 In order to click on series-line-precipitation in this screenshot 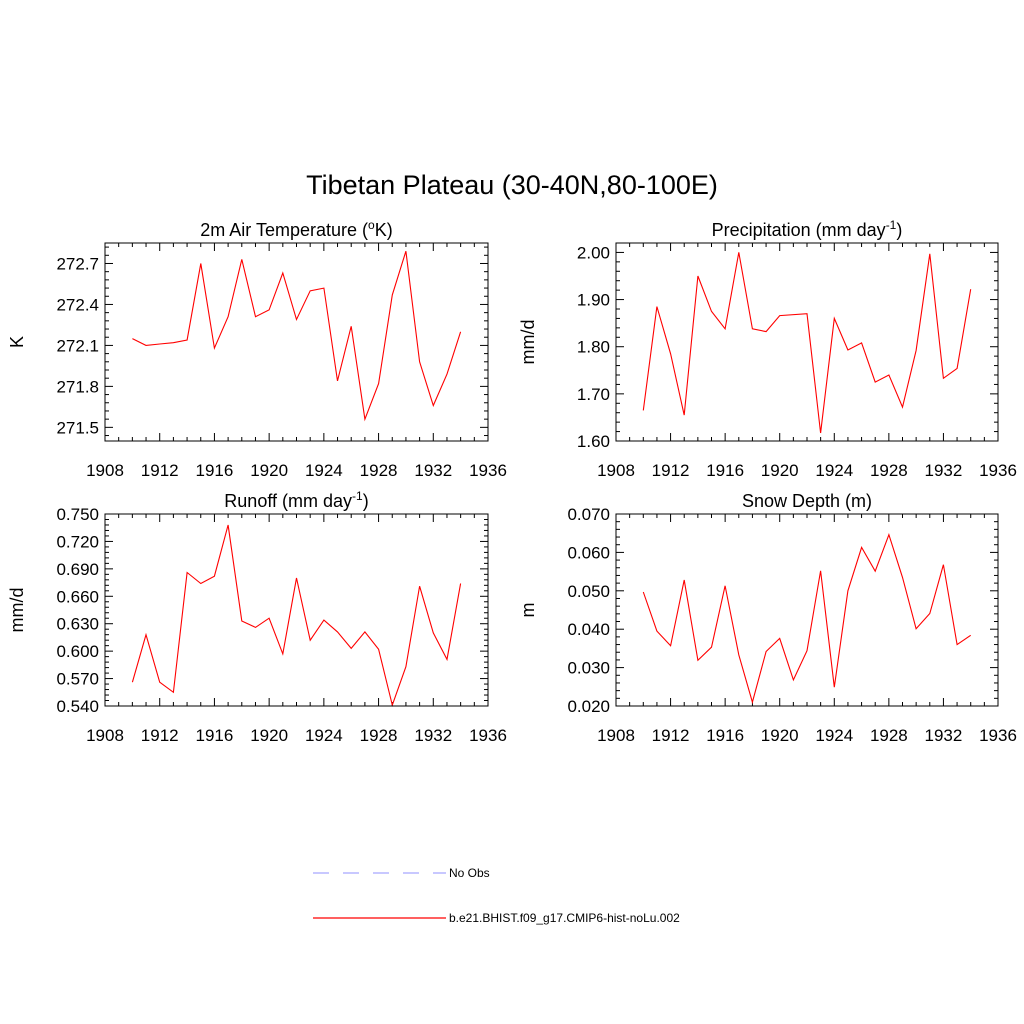, I will do `click(807, 343)`.